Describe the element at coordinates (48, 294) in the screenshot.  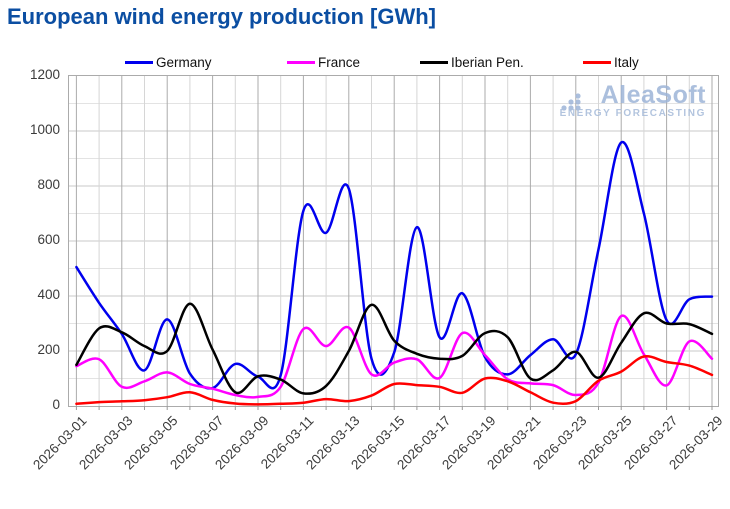
I see `y-tick-label-400: 400` at that location.